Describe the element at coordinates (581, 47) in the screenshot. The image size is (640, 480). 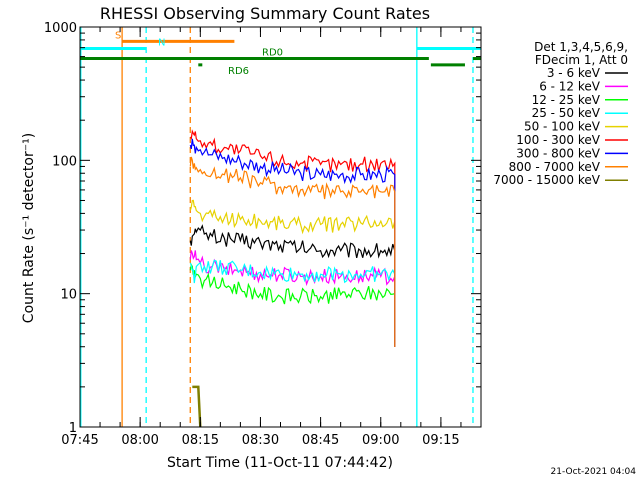
I see `legend-header-line-1: Det 1,3,4,5,6,9,` at that location.